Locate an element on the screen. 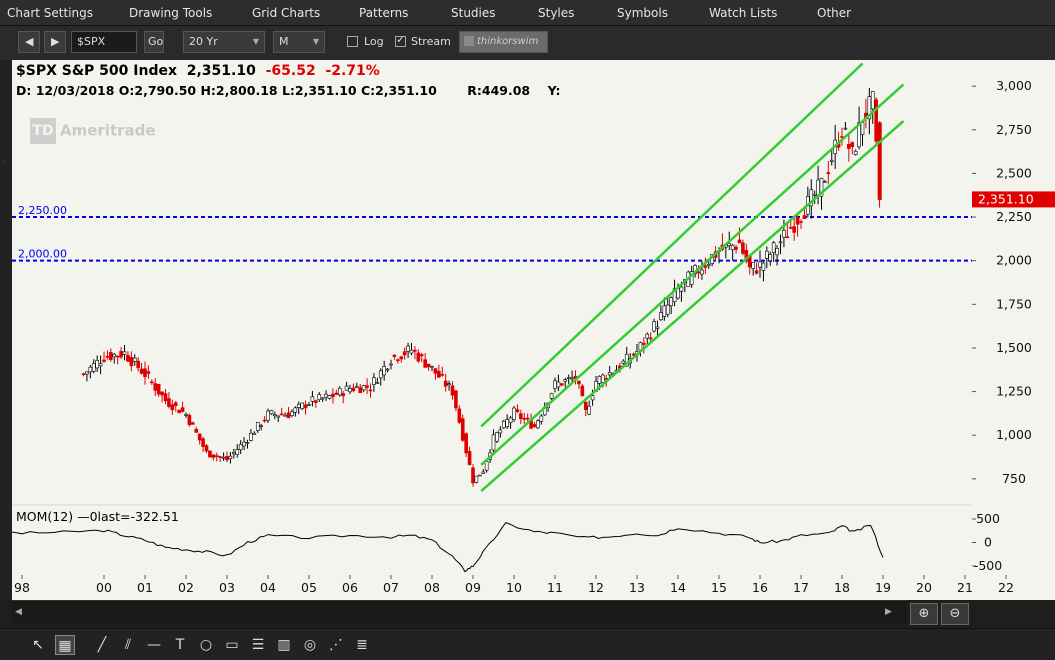 The image size is (1055, 660). time-period-value: 20 Yr is located at coordinates (203, 41).